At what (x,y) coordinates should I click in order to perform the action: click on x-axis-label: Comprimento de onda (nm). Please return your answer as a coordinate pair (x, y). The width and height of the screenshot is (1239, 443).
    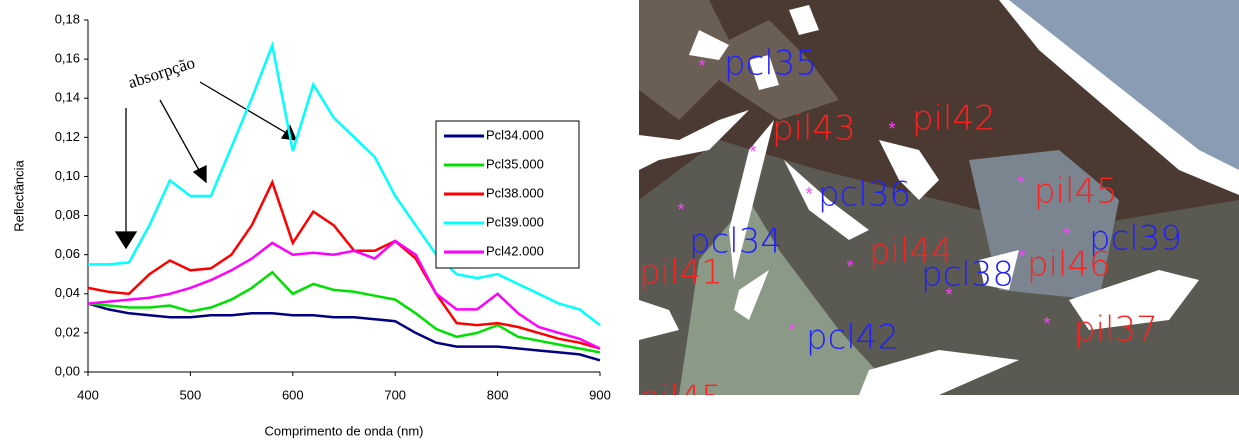
    Looking at the image, I should click on (344, 430).